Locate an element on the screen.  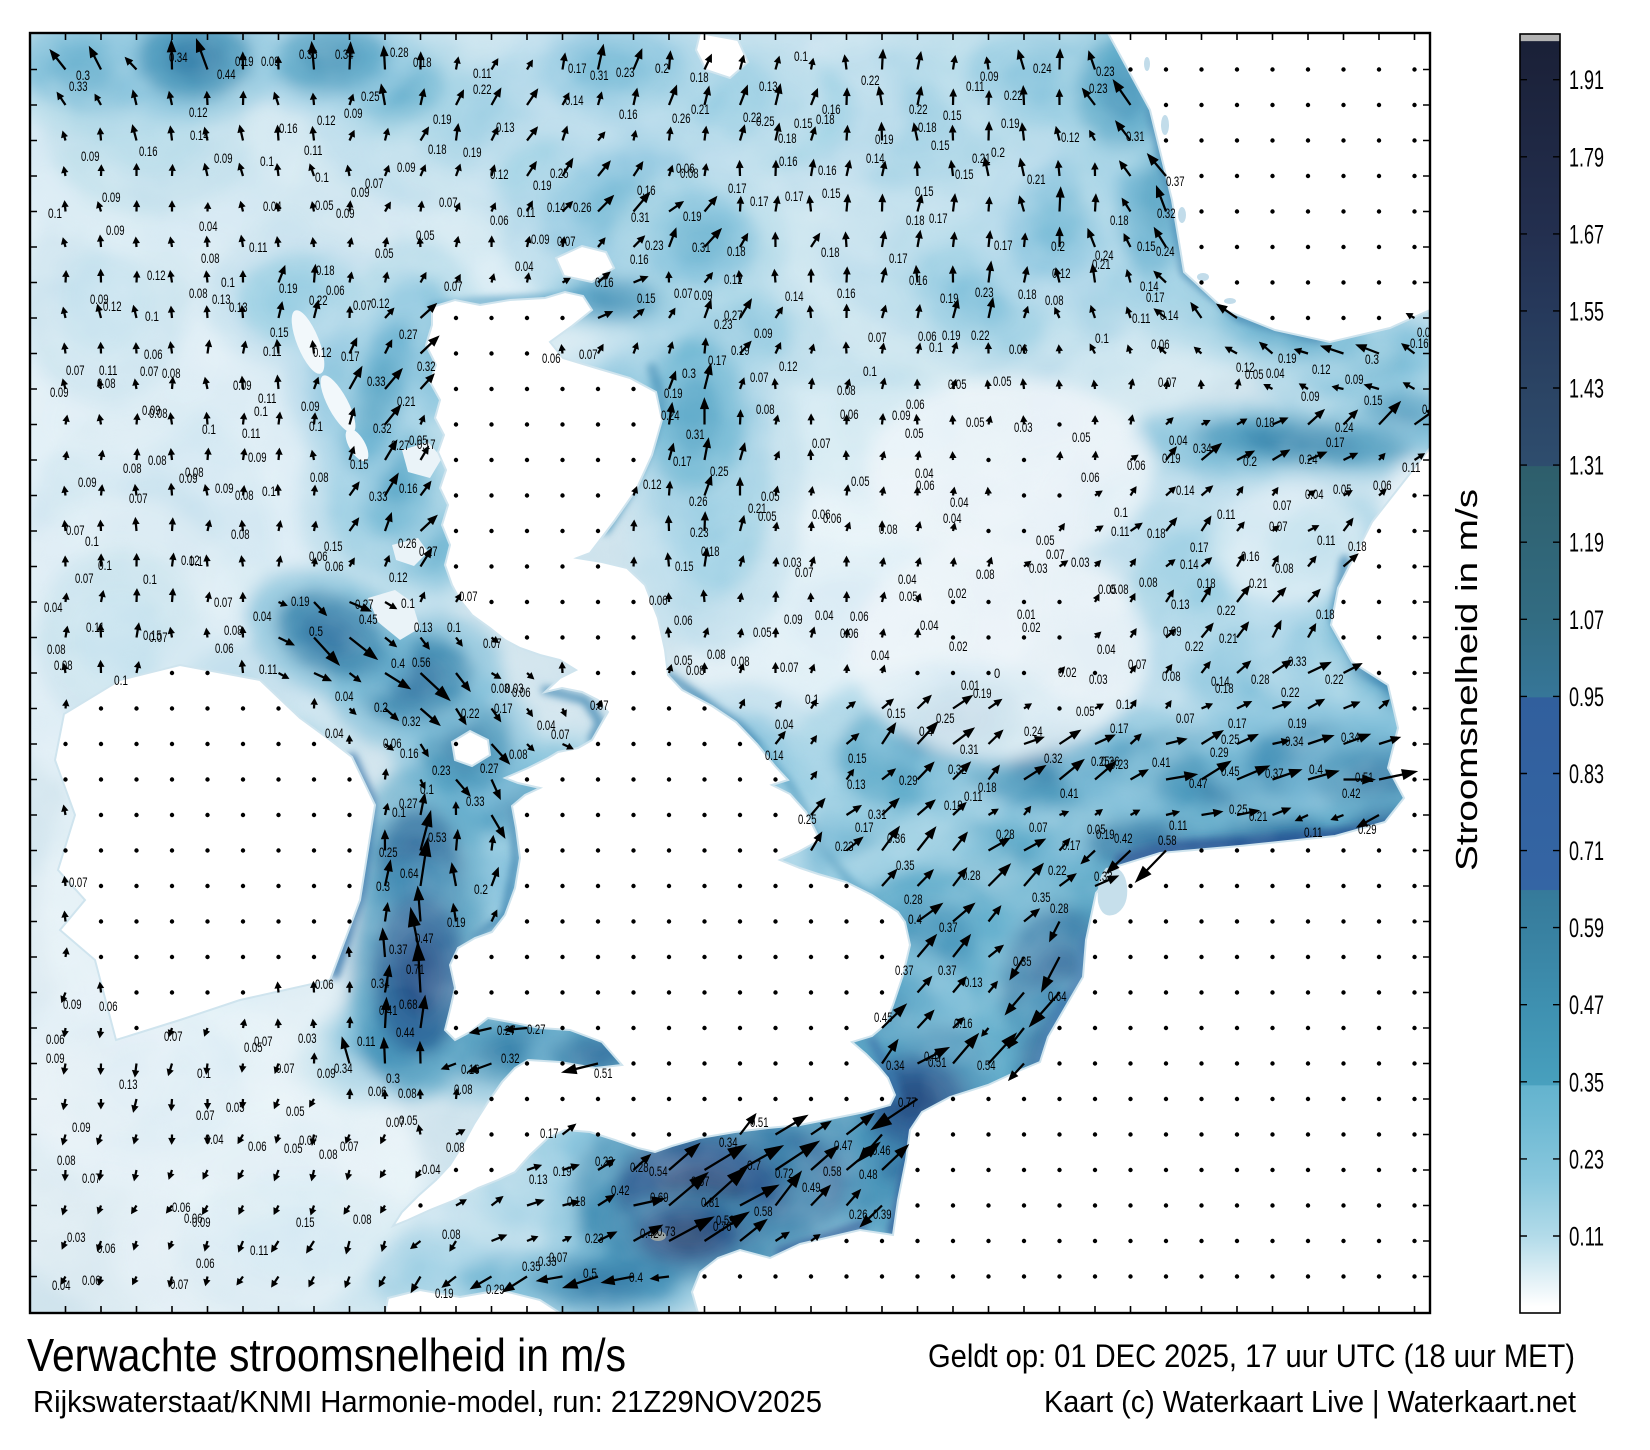
svg-text: 0.34 is located at coordinates (1294, 741).